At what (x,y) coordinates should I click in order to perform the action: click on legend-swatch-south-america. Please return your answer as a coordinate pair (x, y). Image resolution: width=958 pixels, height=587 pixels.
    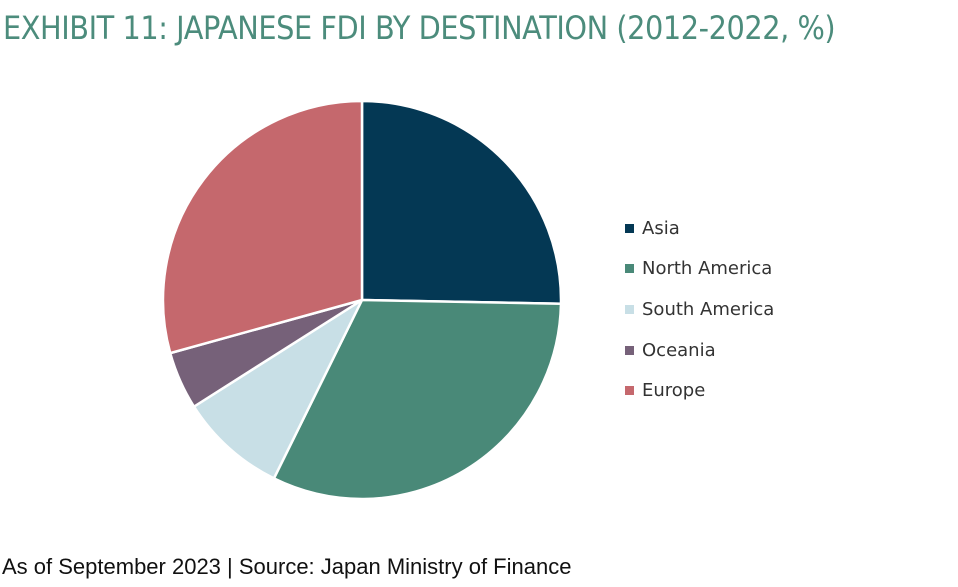
    Looking at the image, I should click on (629, 309).